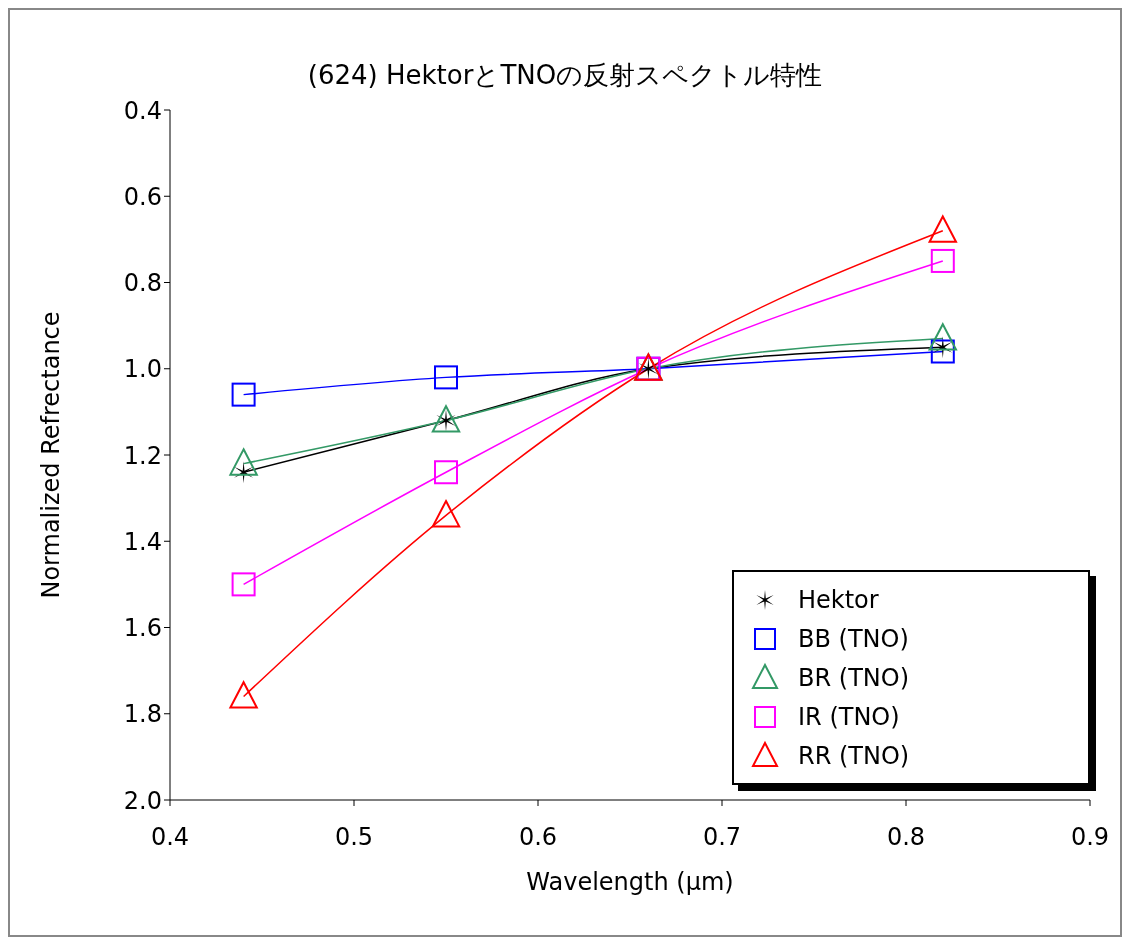 Image resolution: width=1130 pixels, height=947 pixels. What do you see at coordinates (142, 110) in the screenshot?
I see `y-tick-label: 0.4` at bounding box center [142, 110].